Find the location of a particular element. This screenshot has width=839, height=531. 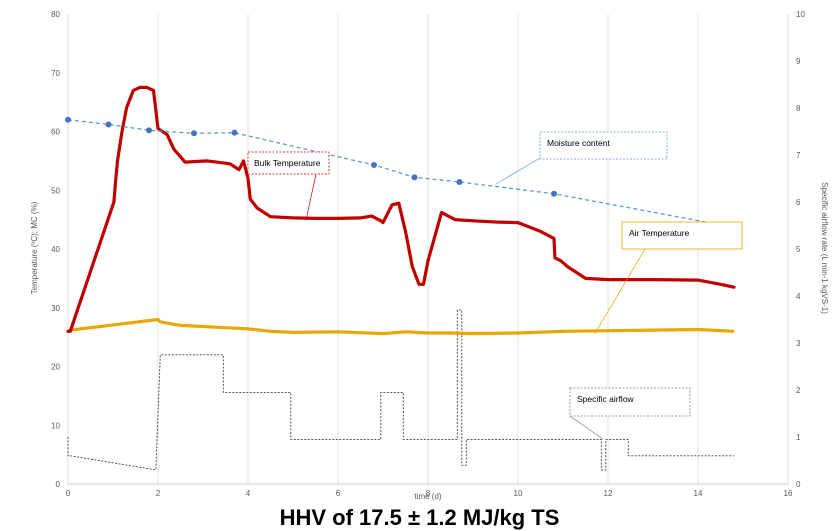

x-tick-label: 12 is located at coordinates (608, 493).